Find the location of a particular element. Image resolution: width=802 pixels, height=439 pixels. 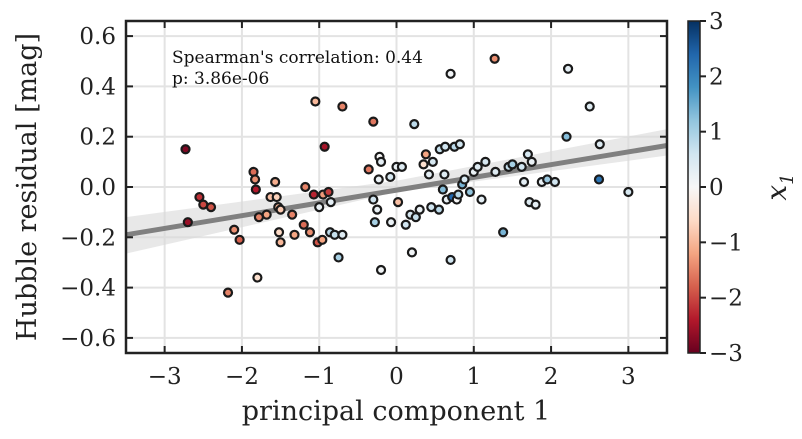

colorbar-label: x1 is located at coordinates (779, 186).